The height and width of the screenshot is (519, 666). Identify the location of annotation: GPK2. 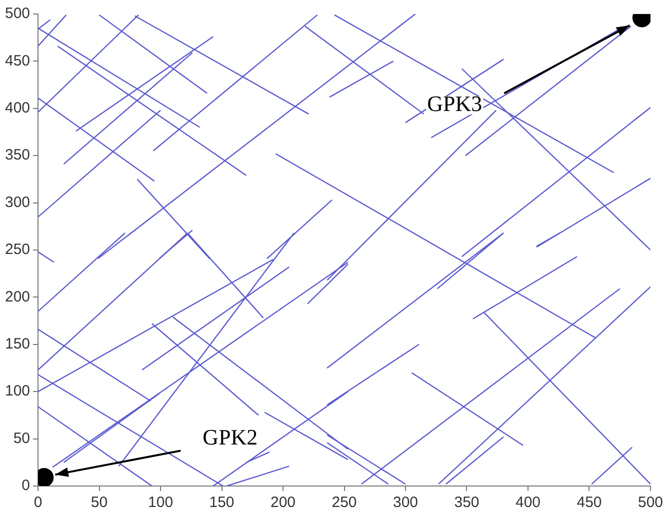
(230, 437).